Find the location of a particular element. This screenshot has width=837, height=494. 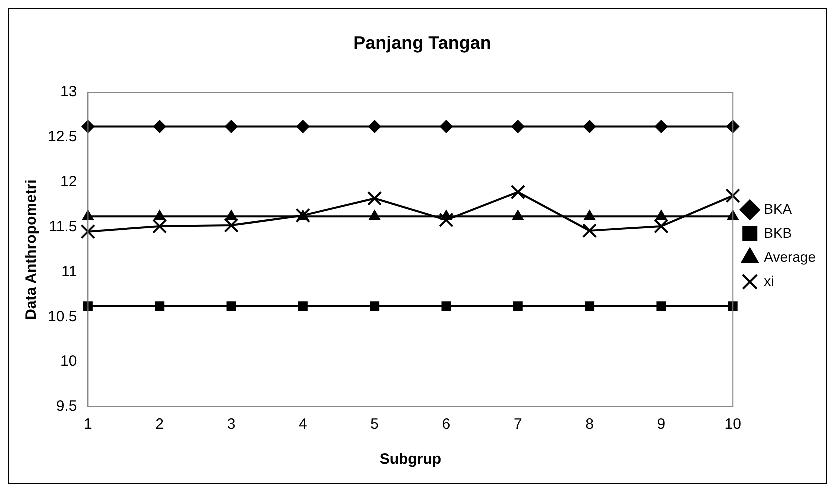

x-tick-label: 1 is located at coordinates (88, 425).